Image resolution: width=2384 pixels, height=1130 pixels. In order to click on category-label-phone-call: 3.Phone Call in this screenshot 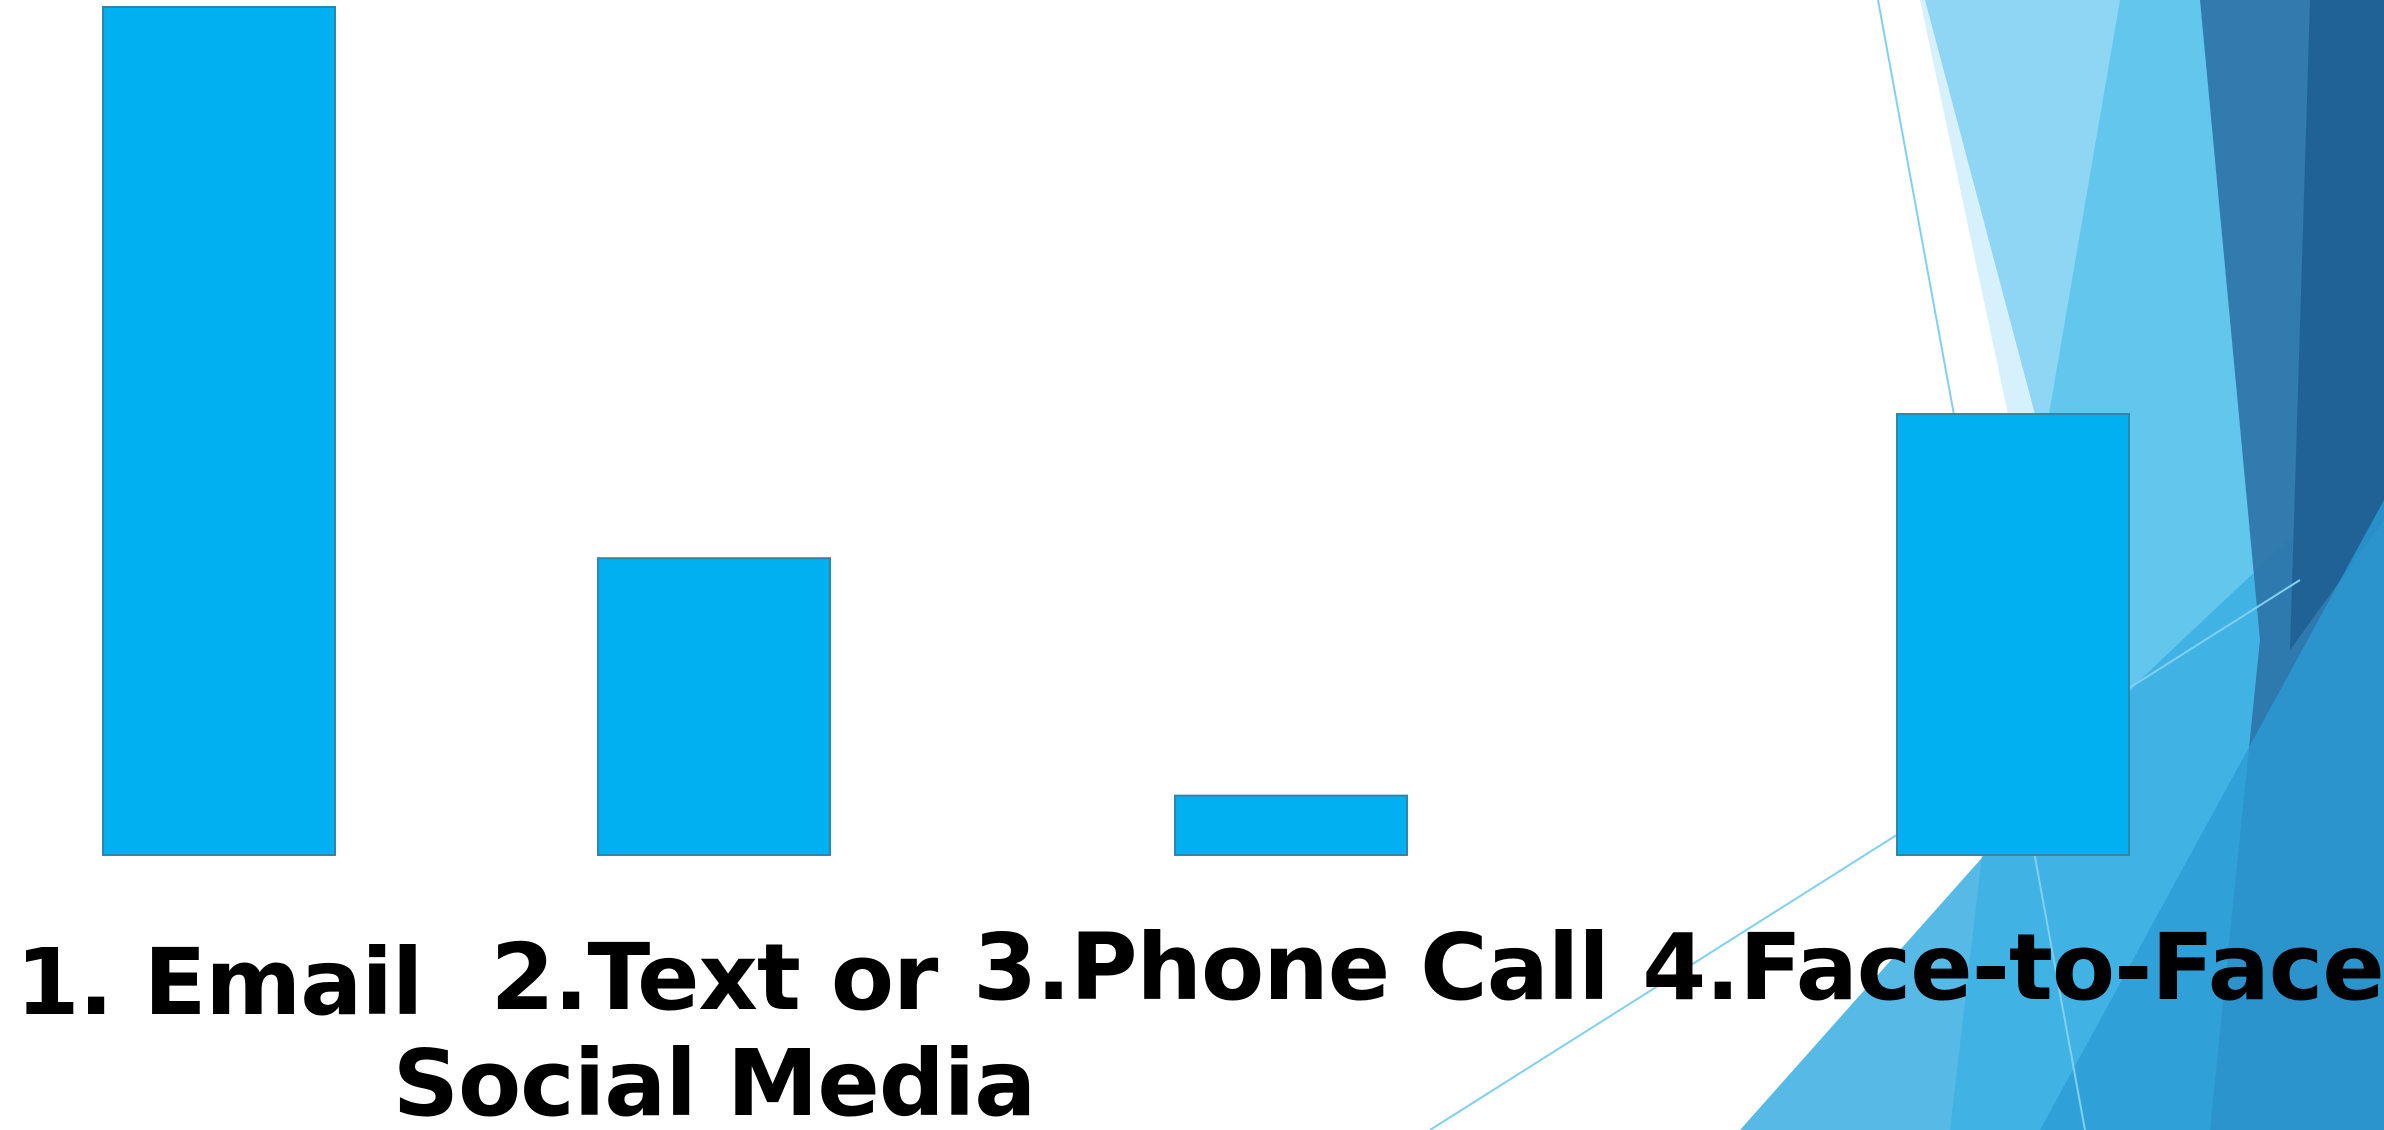, I will do `click(1291, 967)`.